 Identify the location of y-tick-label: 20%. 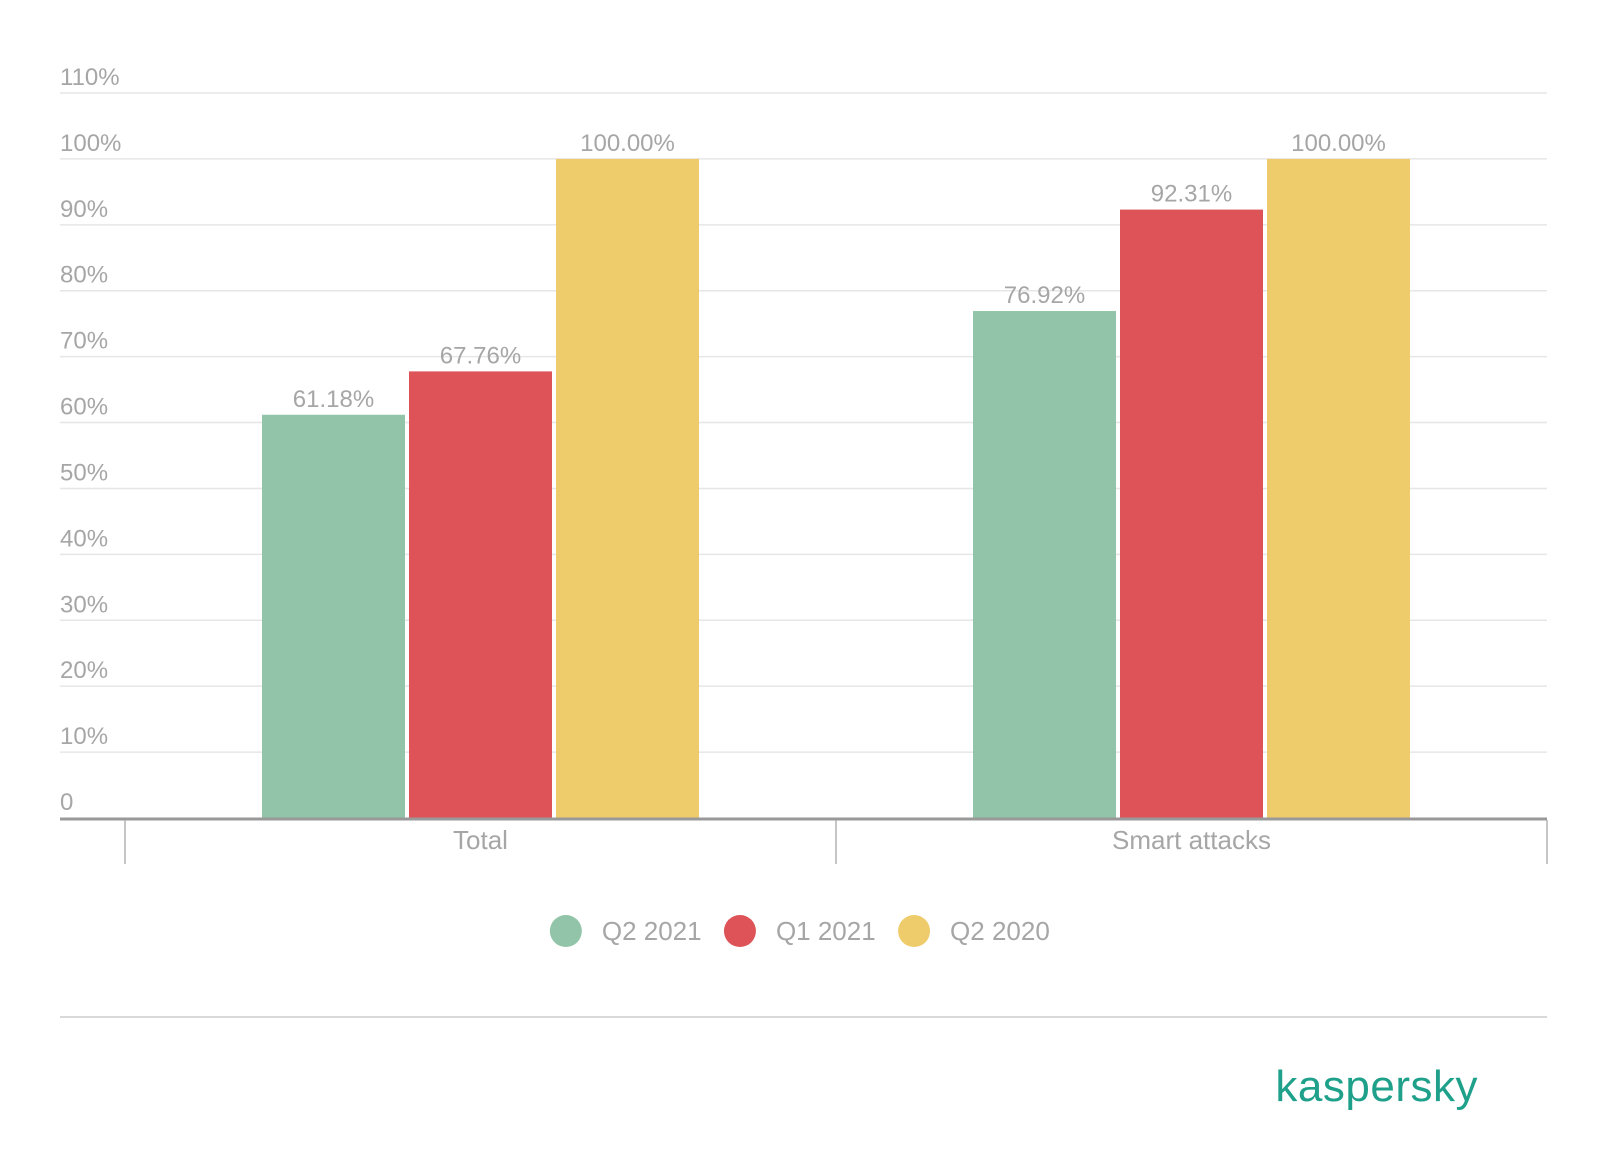
(84, 670).